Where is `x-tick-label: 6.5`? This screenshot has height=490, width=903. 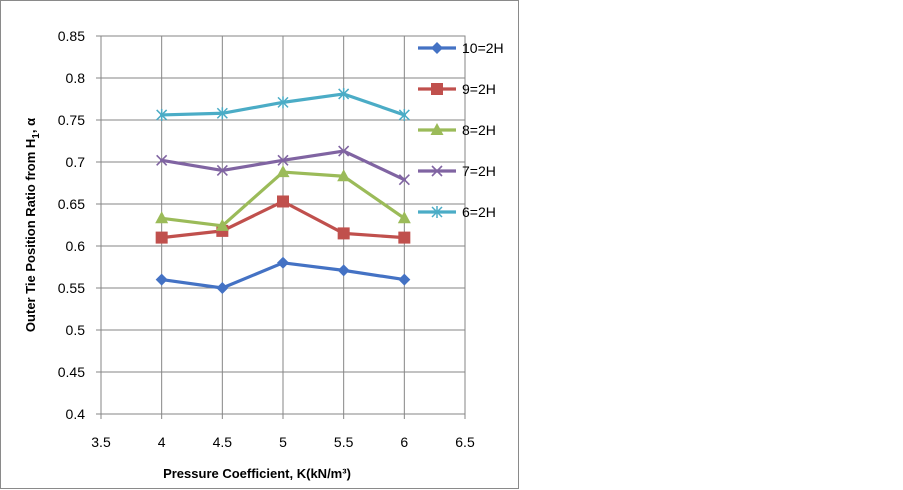 x-tick-label: 6.5 is located at coordinates (465, 442).